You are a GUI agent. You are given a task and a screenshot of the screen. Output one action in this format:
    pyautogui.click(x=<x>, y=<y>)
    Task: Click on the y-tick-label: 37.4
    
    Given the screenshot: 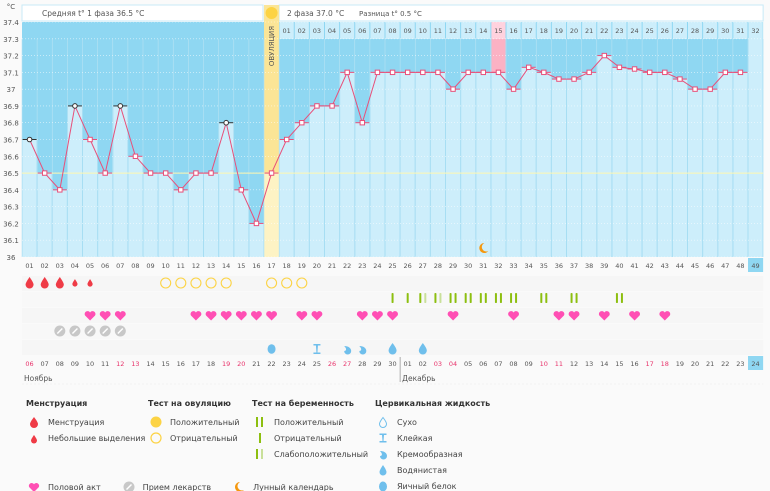 What is the action you would take?
    pyautogui.click(x=11, y=23)
    